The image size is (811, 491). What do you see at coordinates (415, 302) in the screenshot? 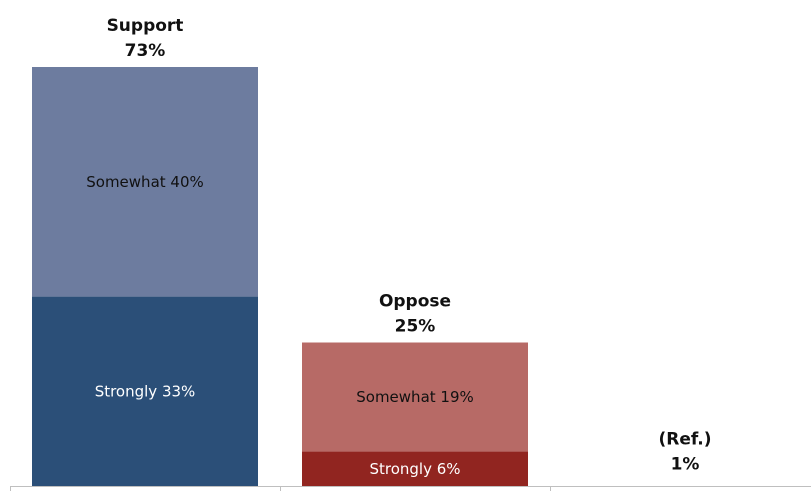
I see `category-label-oppose: Oppose` at bounding box center [415, 302].